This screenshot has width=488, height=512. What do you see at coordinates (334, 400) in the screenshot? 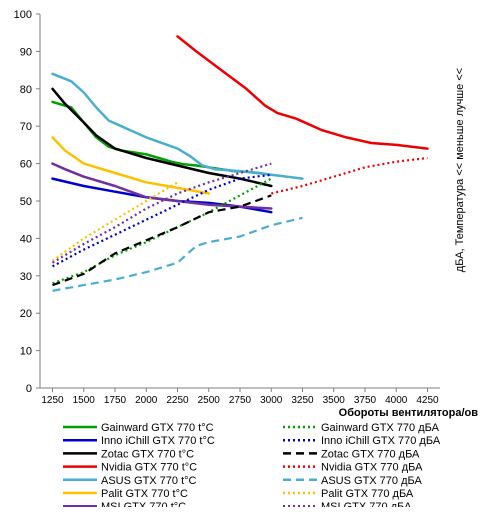
I see `x-tick-label: 3500` at bounding box center [334, 400].